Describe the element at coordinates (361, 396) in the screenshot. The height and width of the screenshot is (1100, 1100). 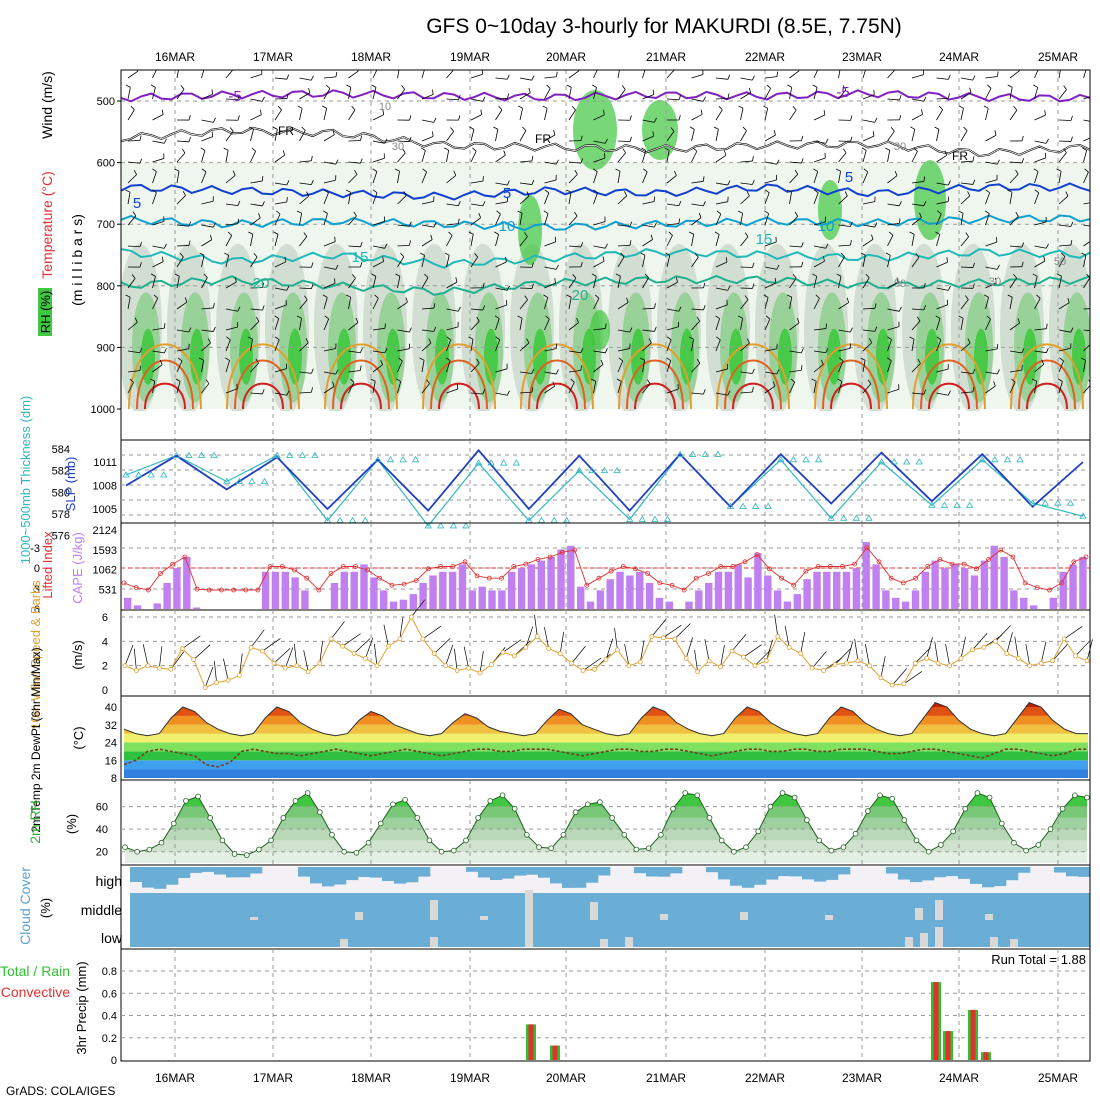
I see `temp-hump` at that location.